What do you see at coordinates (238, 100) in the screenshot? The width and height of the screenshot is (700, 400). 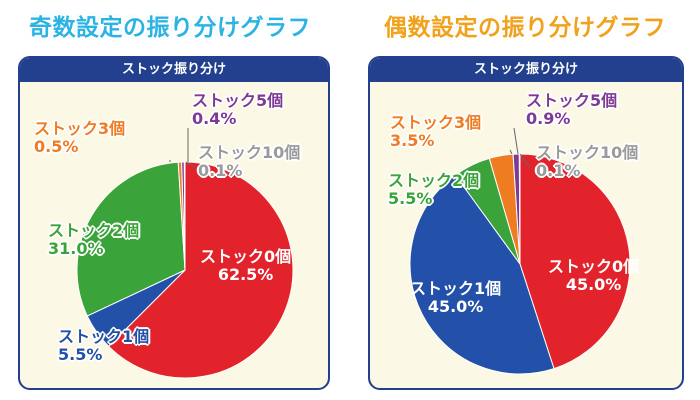 I see `odd-label-stock5-name: ストック5個` at bounding box center [238, 100].